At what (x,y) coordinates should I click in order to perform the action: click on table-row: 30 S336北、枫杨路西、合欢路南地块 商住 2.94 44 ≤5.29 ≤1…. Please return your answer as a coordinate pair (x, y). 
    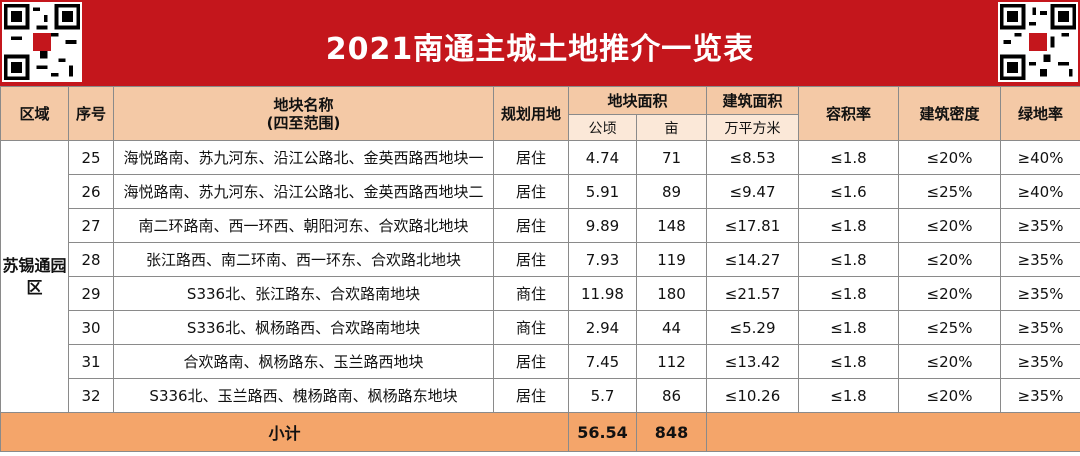
    Looking at the image, I should click on (540, 327).